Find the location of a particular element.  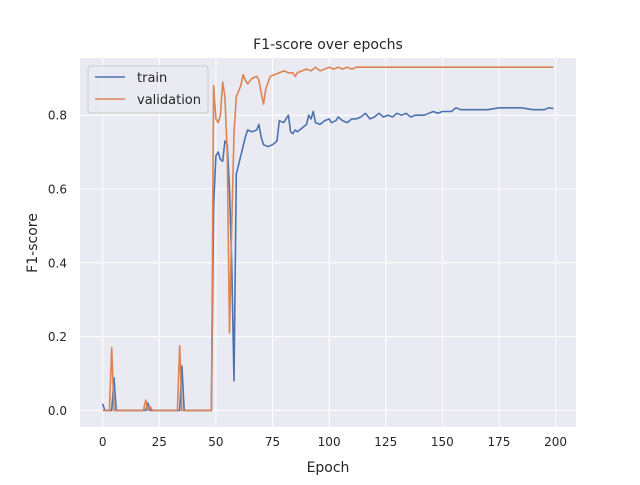

x-tick-label: 25 is located at coordinates (159, 442).